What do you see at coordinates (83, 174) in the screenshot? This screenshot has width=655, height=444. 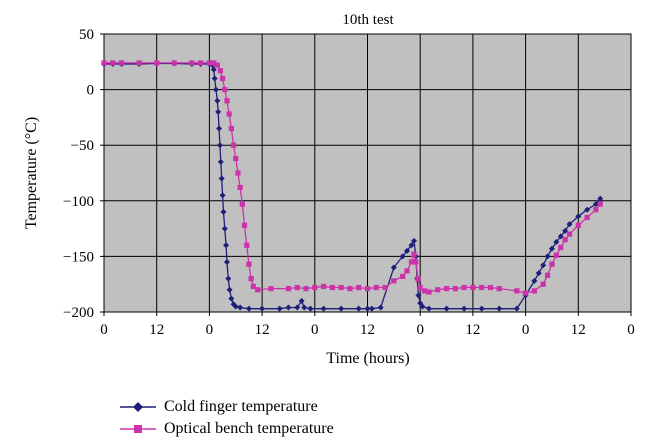 I see `y-tick-labels: 50 0 −50 −100 −150 −200` at bounding box center [83, 174].